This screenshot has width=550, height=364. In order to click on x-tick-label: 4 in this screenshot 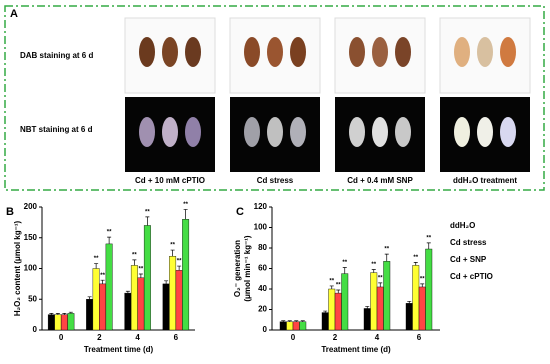, I will do `click(137, 337)`.